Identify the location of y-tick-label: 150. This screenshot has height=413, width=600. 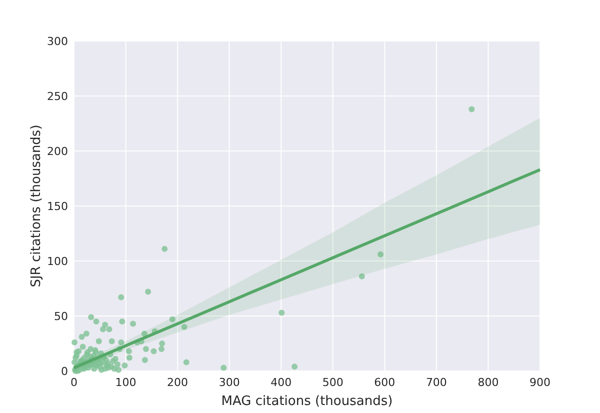
(57, 206).